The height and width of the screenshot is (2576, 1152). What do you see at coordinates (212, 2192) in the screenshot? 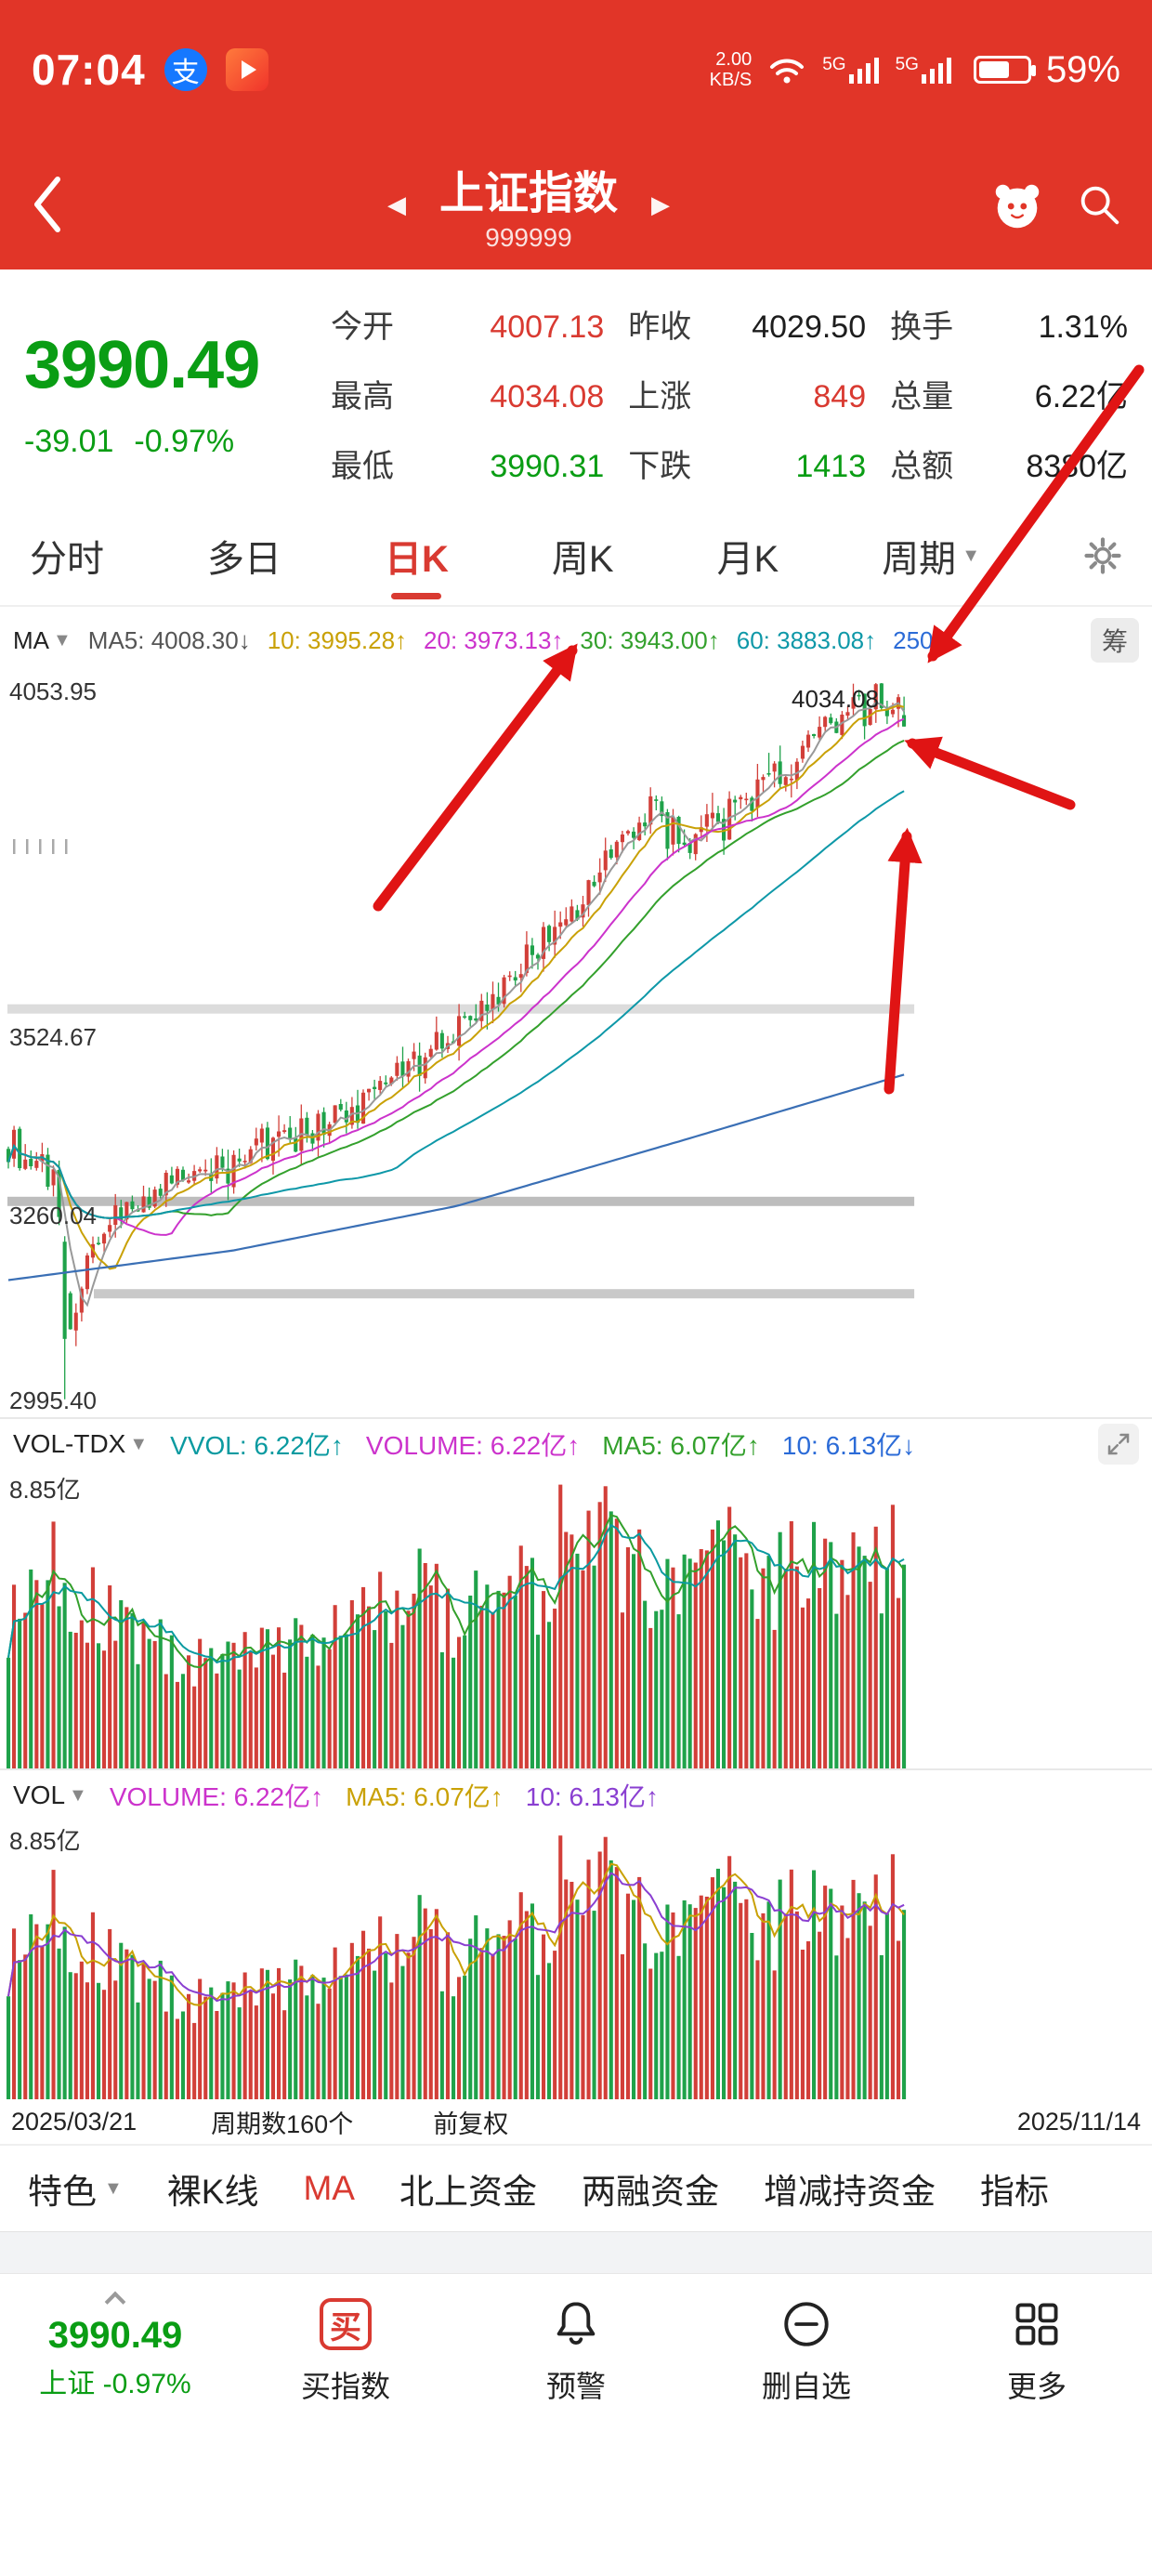
I see `tab-naked-kline: 裸K线` at bounding box center [212, 2192].